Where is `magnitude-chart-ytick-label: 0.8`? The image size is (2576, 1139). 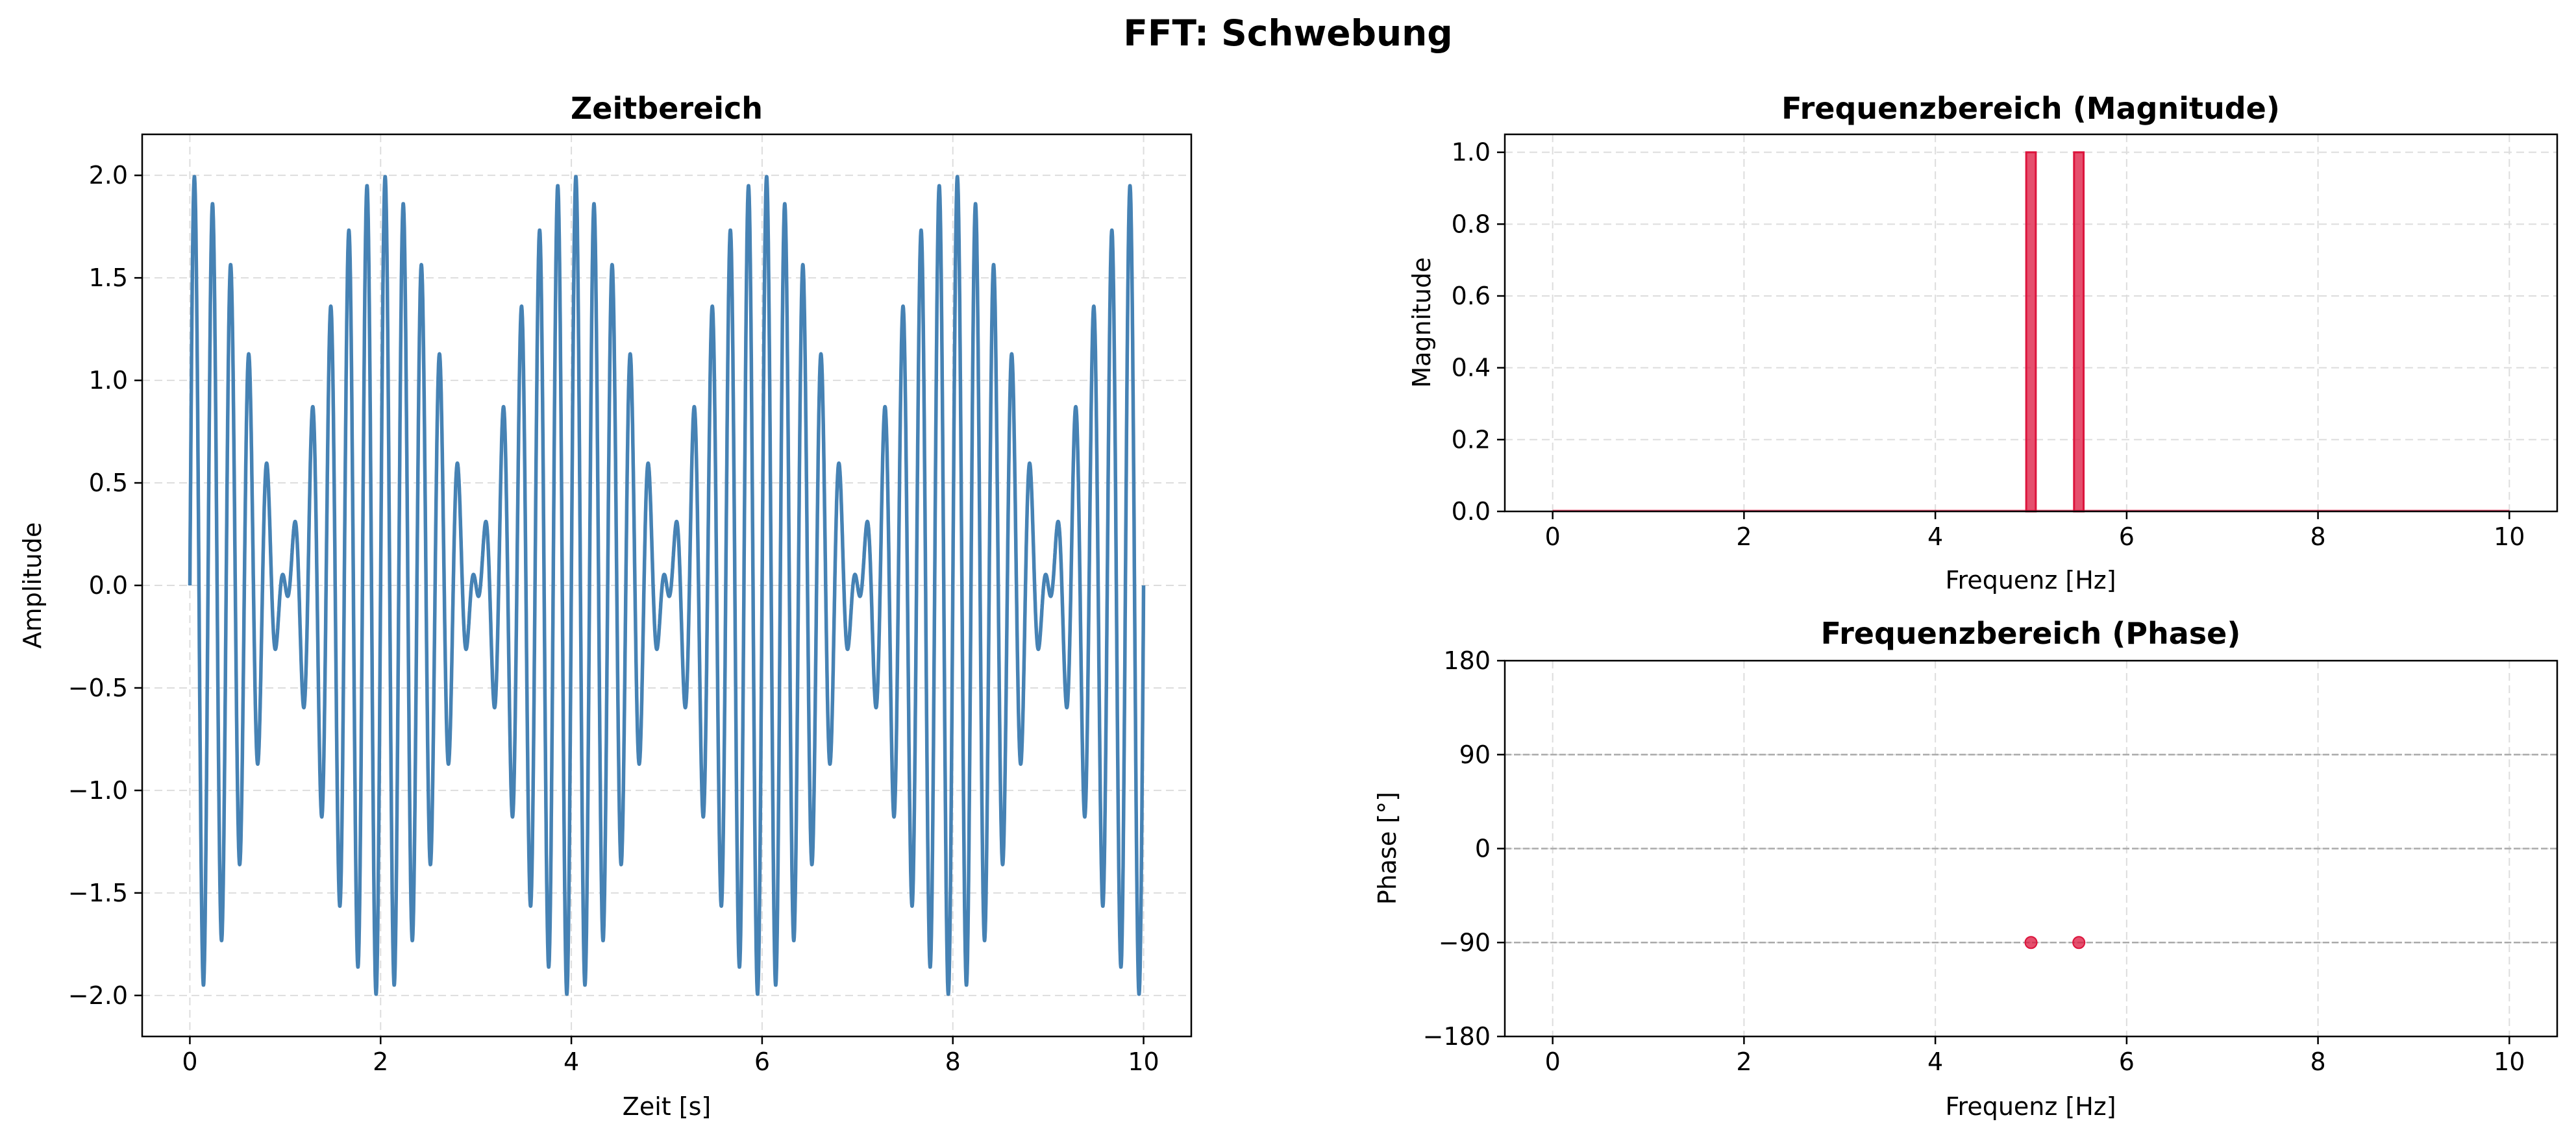 magnitude-chart-ytick-label: 0.8 is located at coordinates (1471, 224).